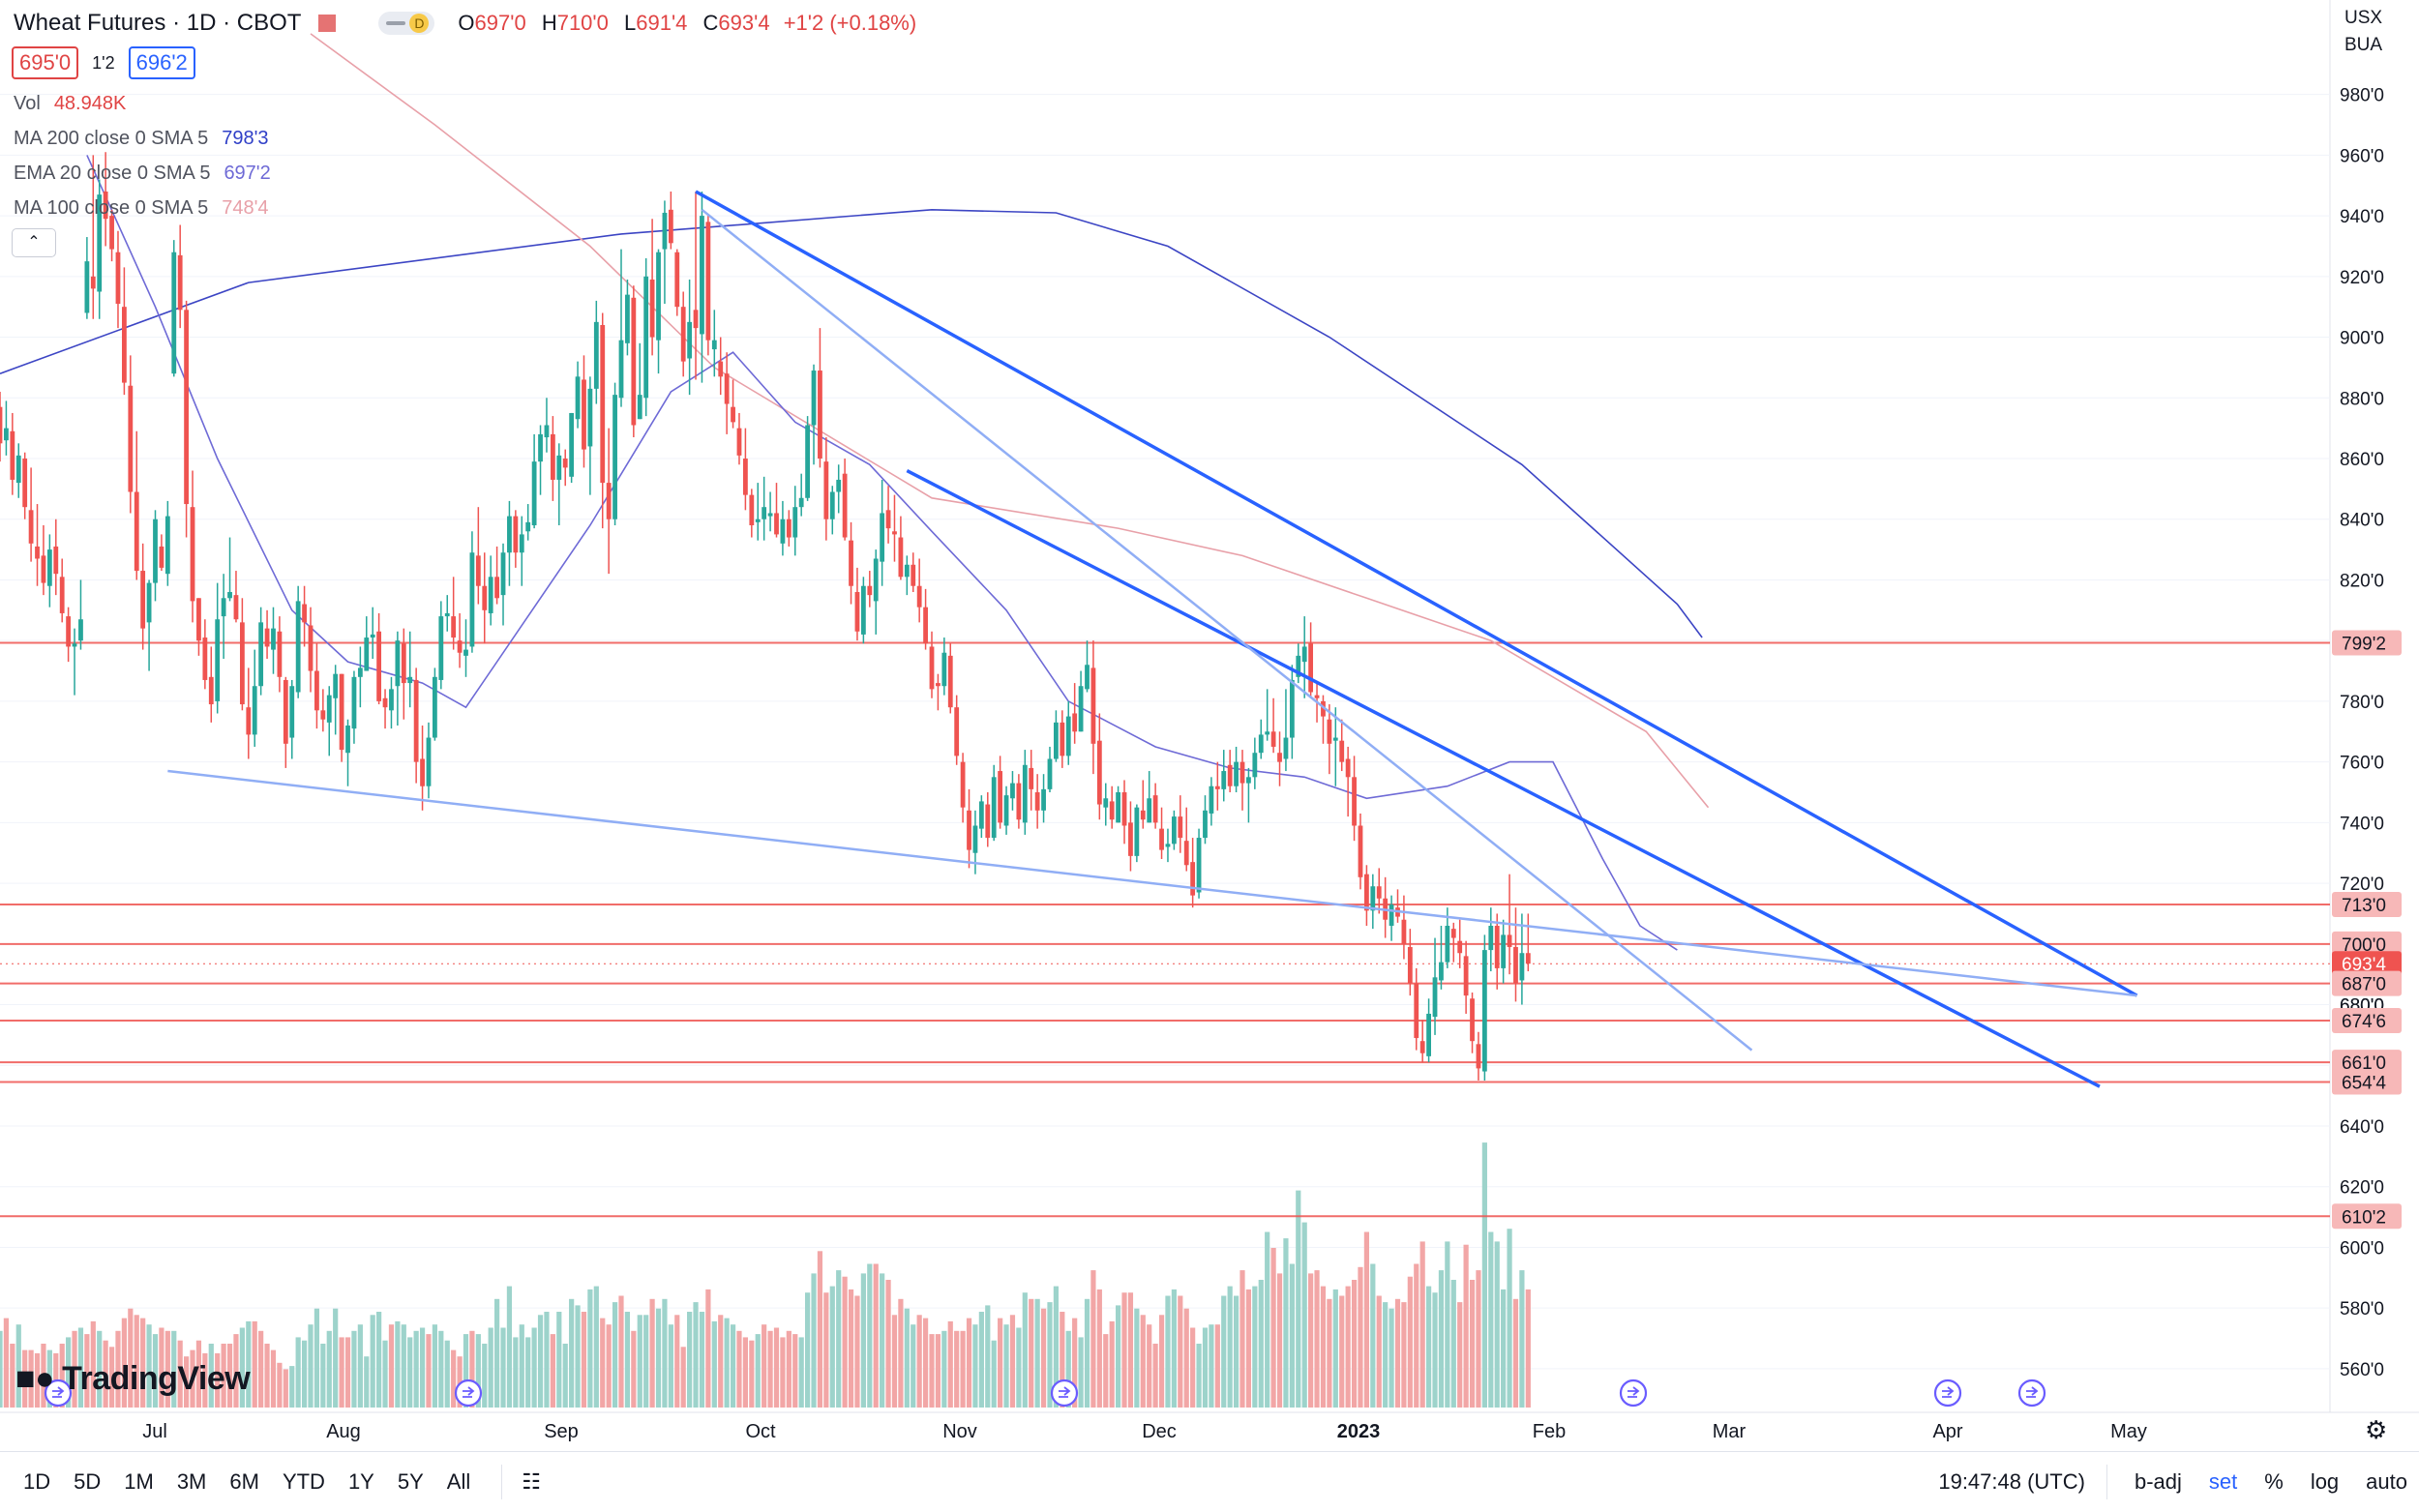 The width and height of the screenshot is (2419, 1512). What do you see at coordinates (2325, 1482) in the screenshot?
I see `log-scale-toggle: log` at bounding box center [2325, 1482].